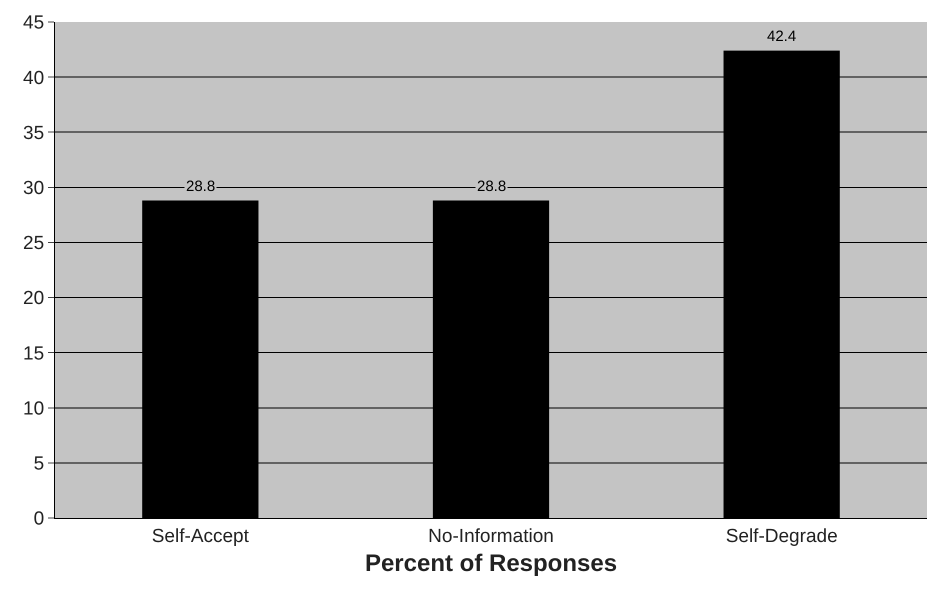 This screenshot has width=935, height=613. What do you see at coordinates (782, 536) in the screenshot?
I see `x-tick-label: Self-Degrade` at bounding box center [782, 536].